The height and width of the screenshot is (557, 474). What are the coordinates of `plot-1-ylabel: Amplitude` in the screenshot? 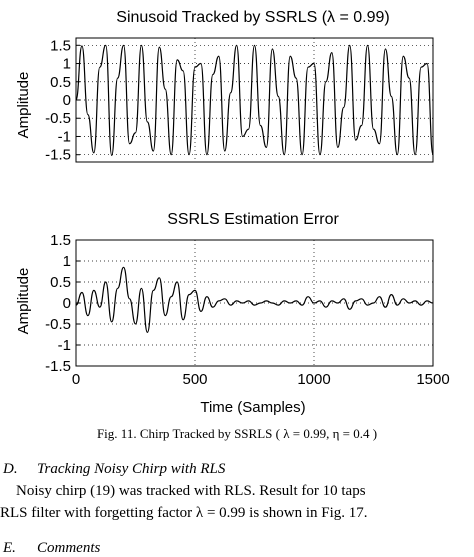 It's located at (23, 105).